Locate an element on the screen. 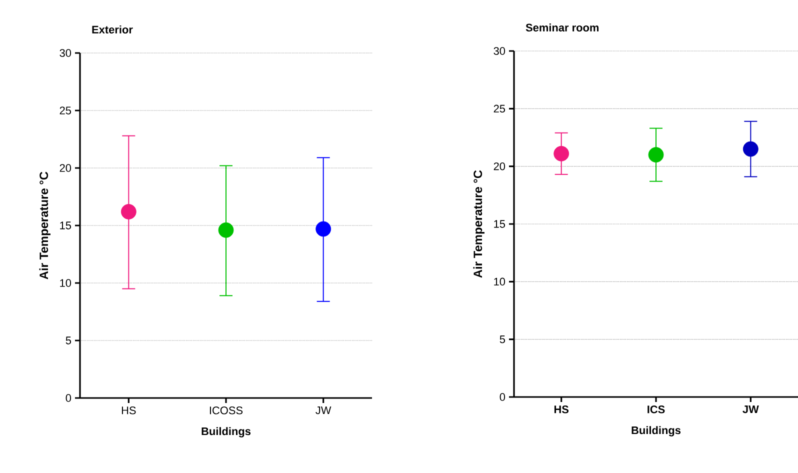 Image resolution: width=798 pixels, height=473 pixels. chart-title: Seminar room is located at coordinates (562, 27).